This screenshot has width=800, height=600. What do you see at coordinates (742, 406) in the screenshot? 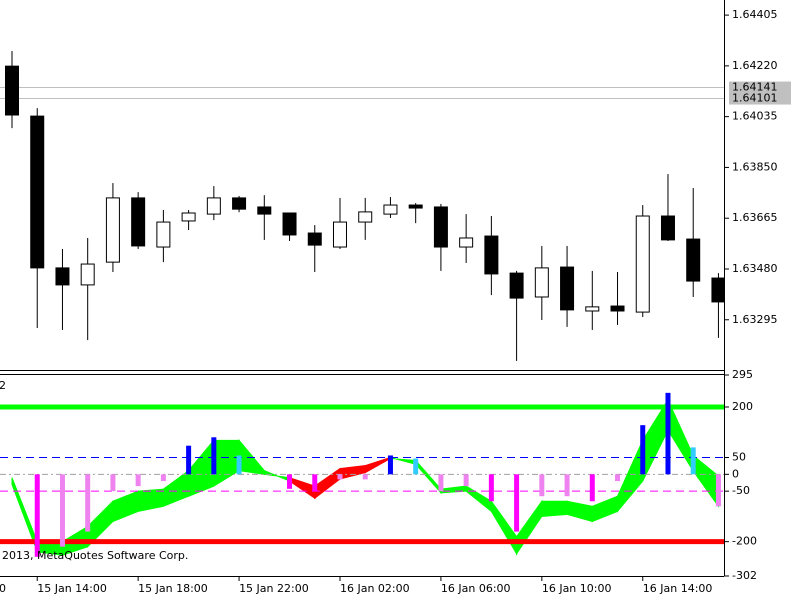
I see `y-tick-label: 200` at bounding box center [742, 406].